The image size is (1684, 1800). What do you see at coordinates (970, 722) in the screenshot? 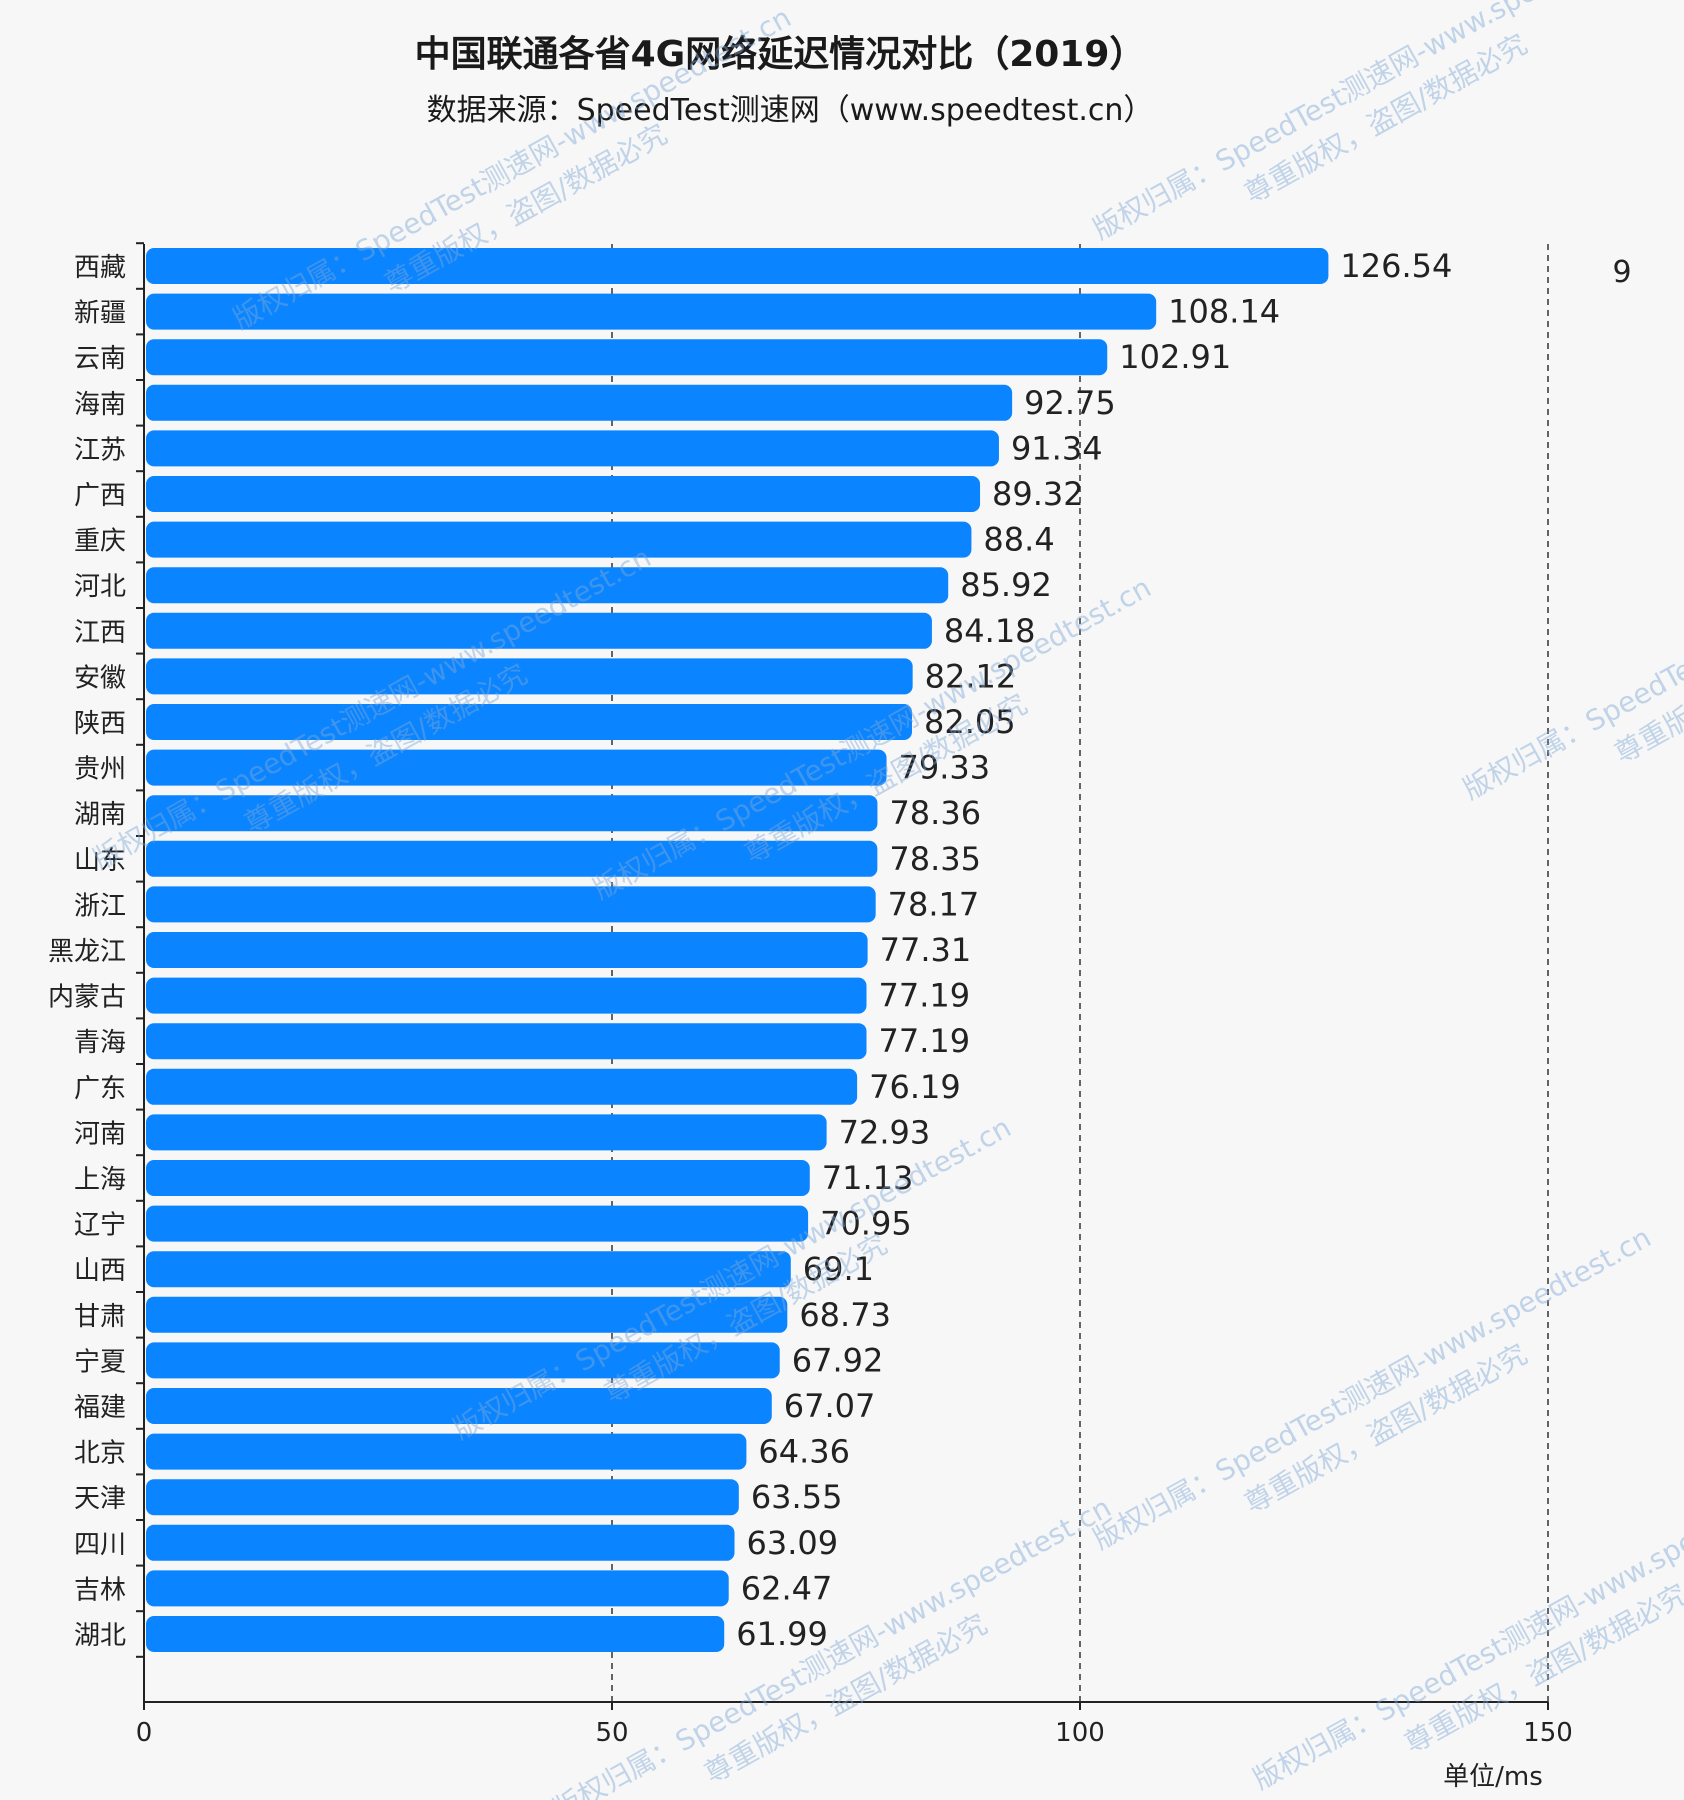
I see `value-label: 82.05` at bounding box center [970, 722].